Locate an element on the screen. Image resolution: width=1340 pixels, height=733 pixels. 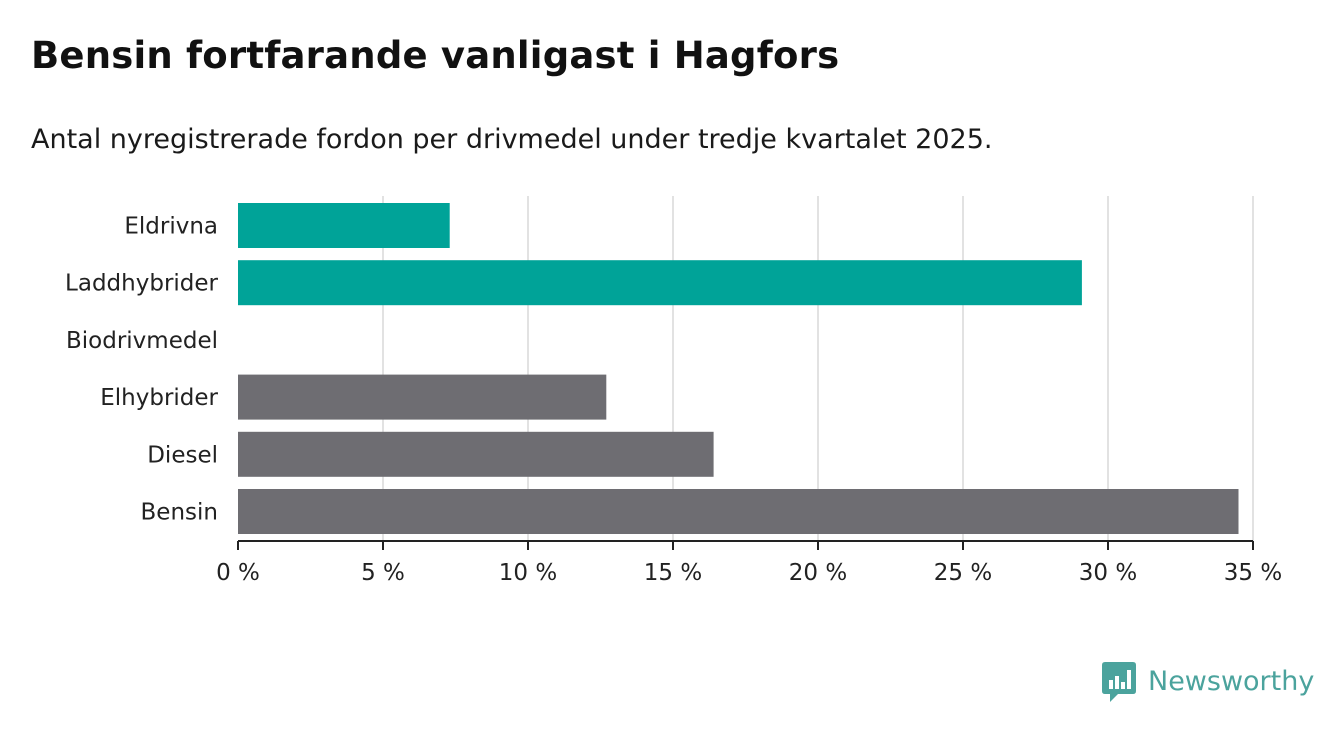
bar-diesel is located at coordinates (476, 454).